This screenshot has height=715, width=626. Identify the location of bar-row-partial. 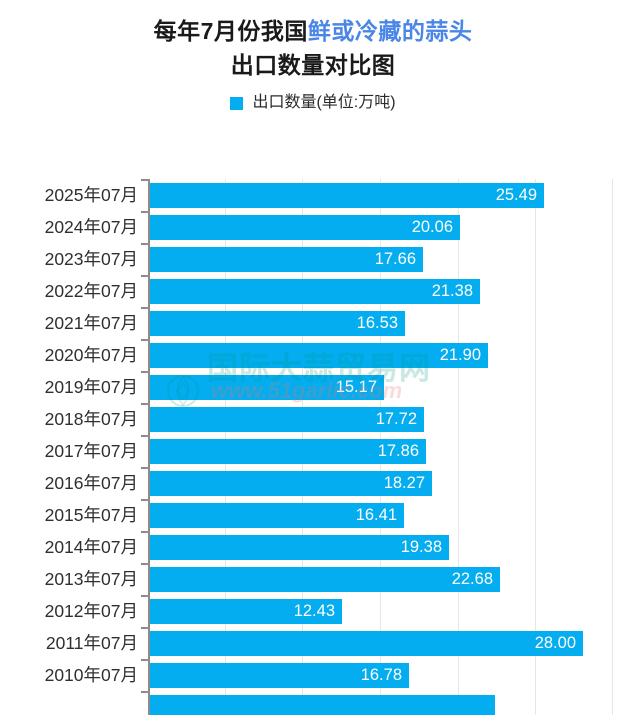
(313, 703).